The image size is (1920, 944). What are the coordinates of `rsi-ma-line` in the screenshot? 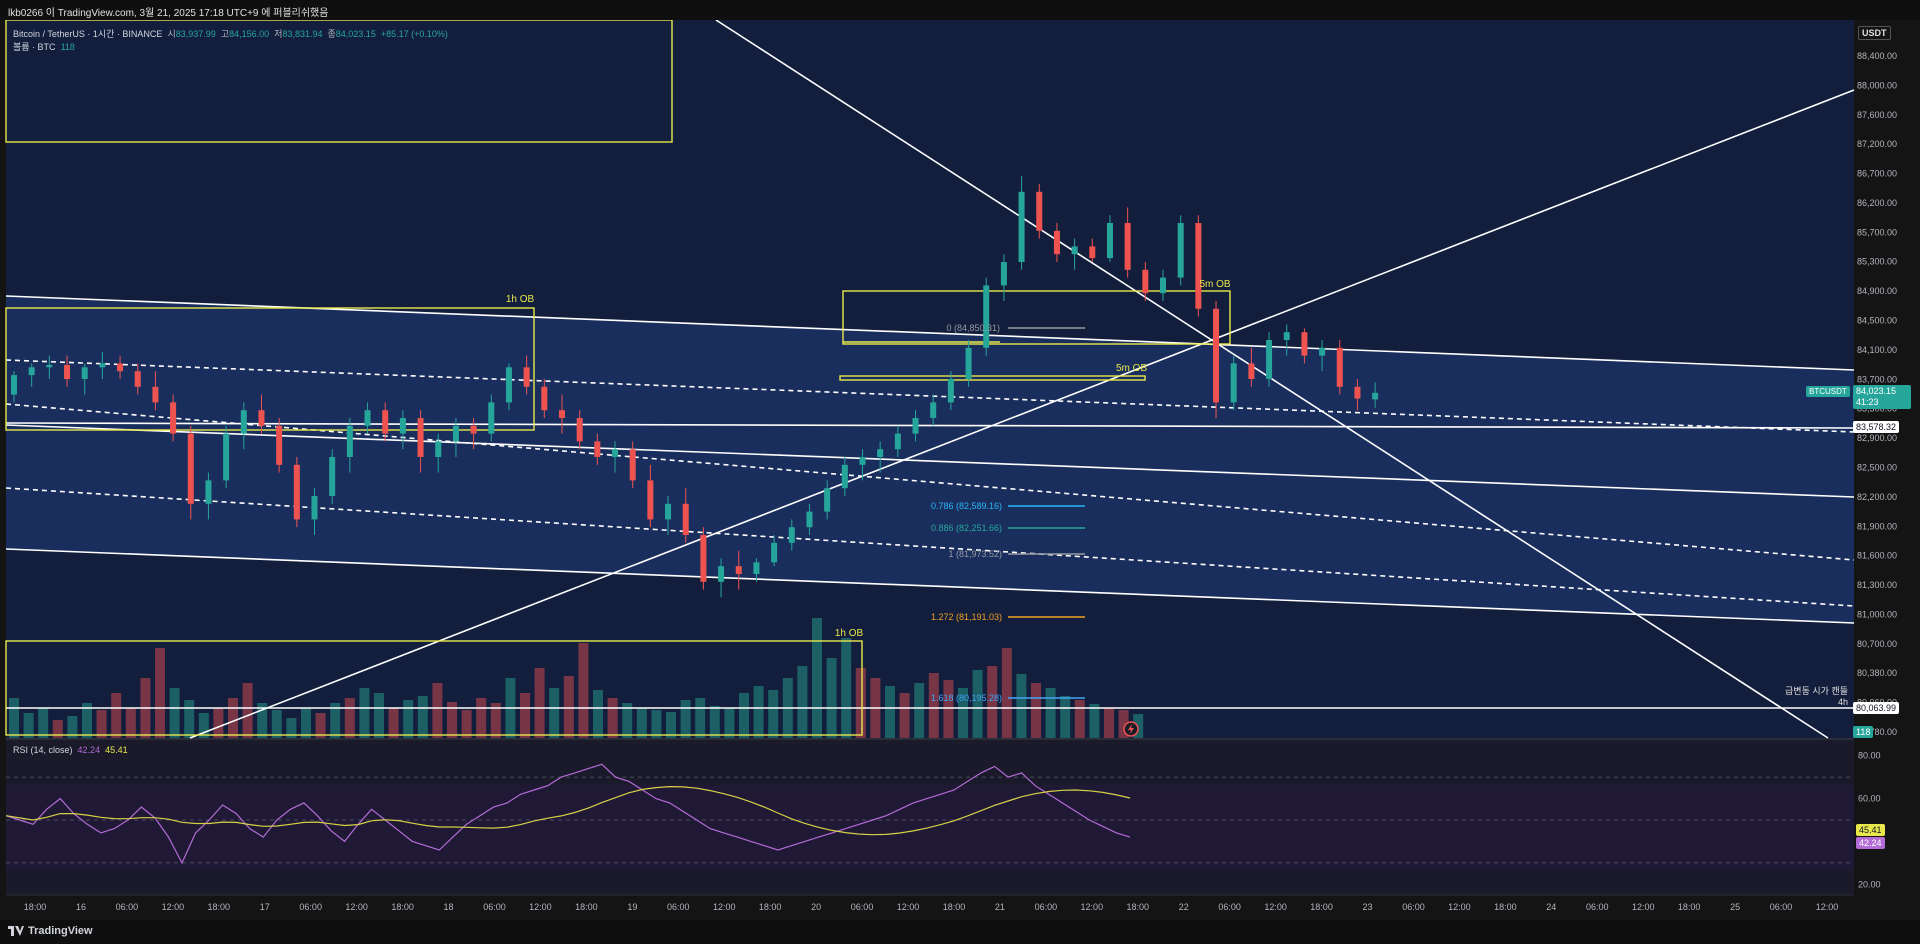 It's located at (568, 810).